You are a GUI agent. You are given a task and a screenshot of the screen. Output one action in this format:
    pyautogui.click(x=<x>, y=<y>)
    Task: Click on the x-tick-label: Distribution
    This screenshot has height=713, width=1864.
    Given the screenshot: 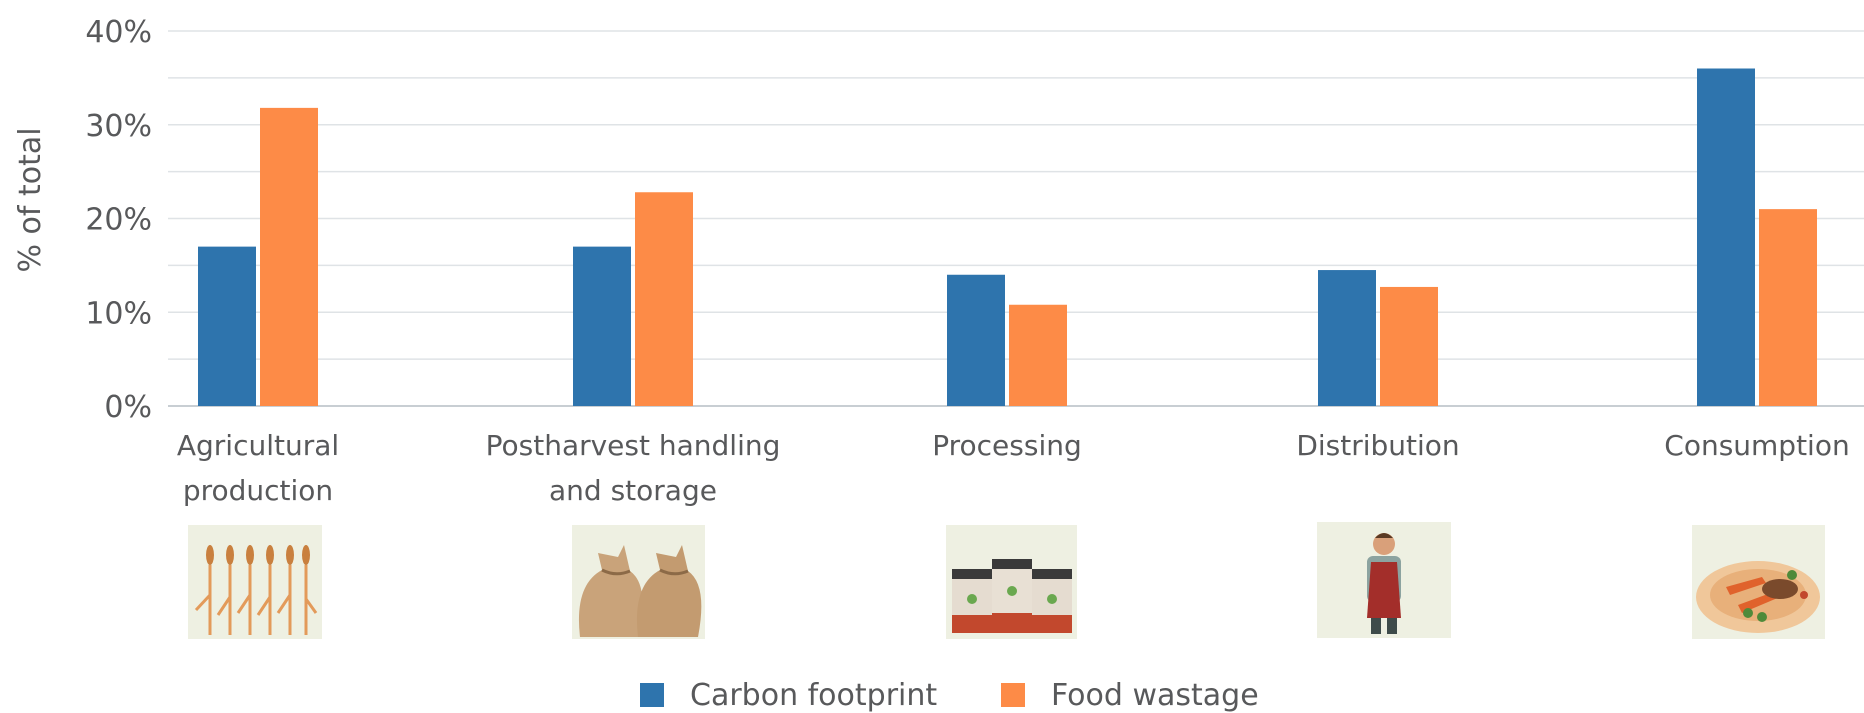 What is the action you would take?
    pyautogui.click(x=1377, y=445)
    